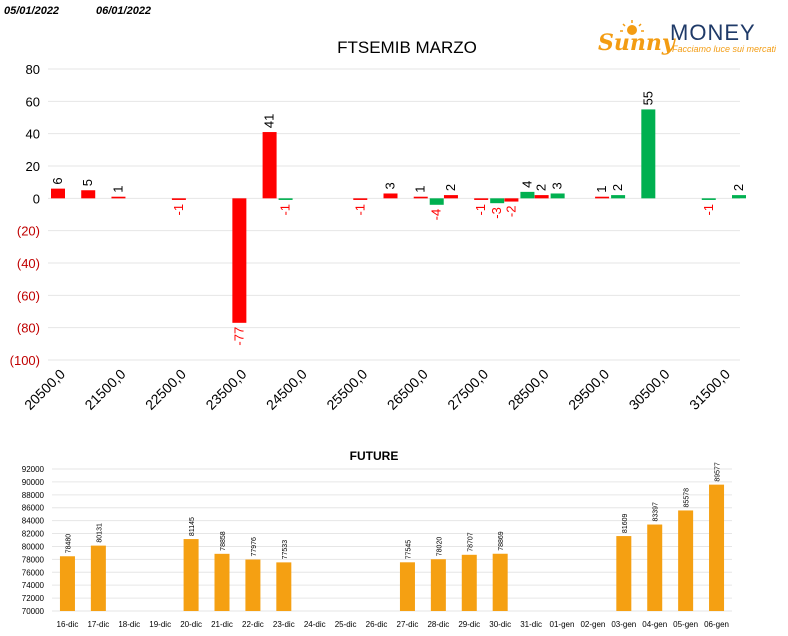 This screenshot has height=636, width=788. Describe the element at coordinates (632, 27) in the screenshot. I see `sun-icon` at that location.